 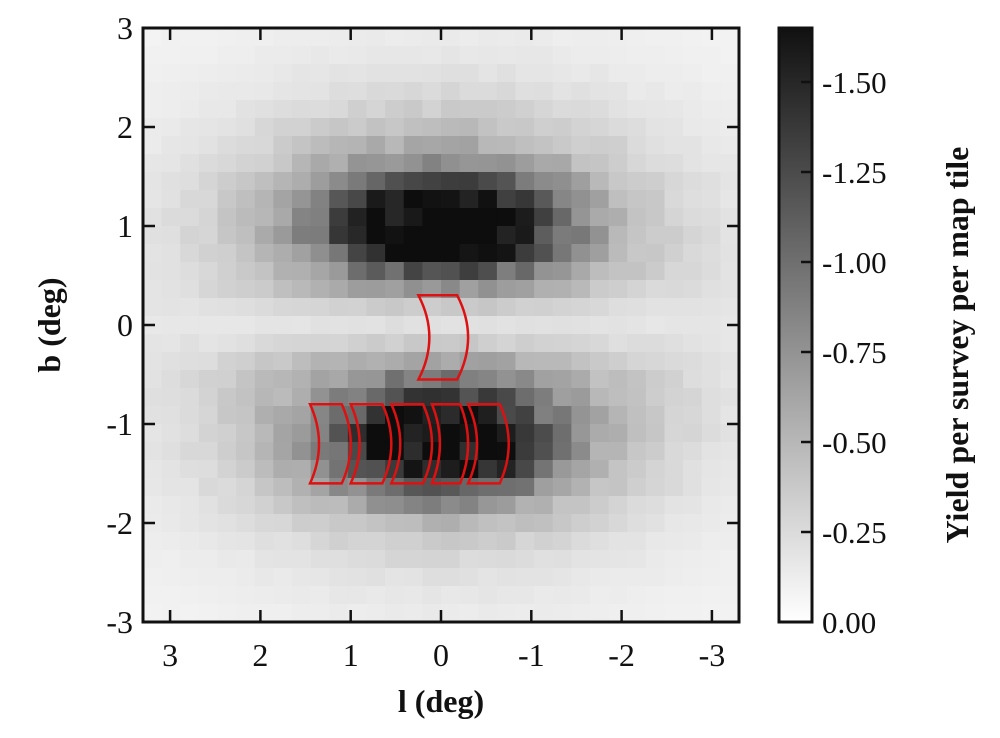 What do you see at coordinates (170, 655) in the screenshot?
I see `x-tick-label: 3` at bounding box center [170, 655].